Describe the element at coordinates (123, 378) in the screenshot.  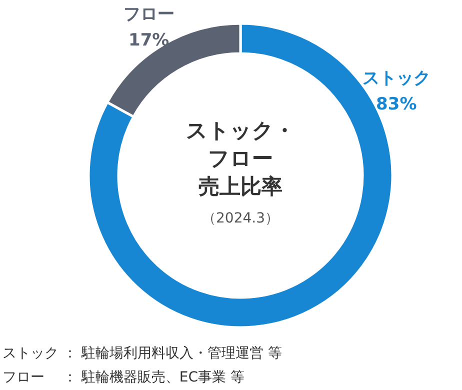
I see `text: フロー ： 駐輪機器販売、EC事業 等` at that location.